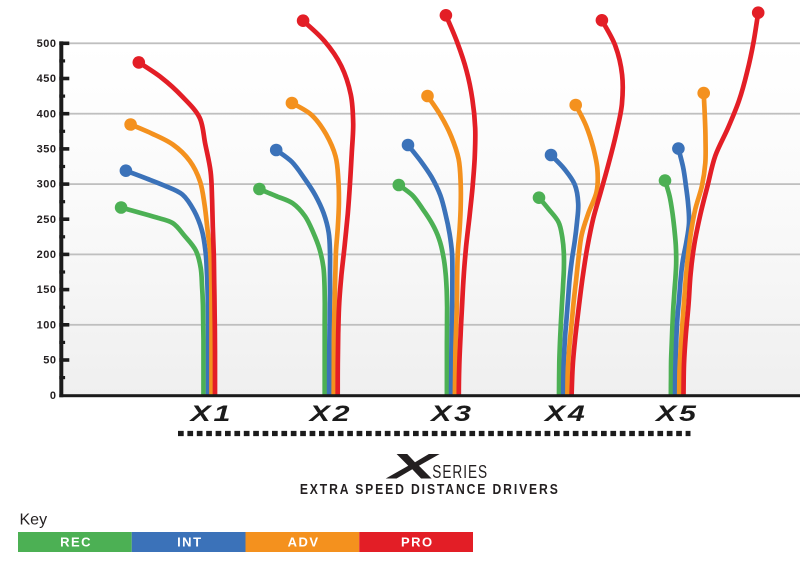 The width and height of the screenshot is (800, 577). What do you see at coordinates (412, 466) in the screenshot?
I see `svg-text: X` at bounding box center [412, 466].